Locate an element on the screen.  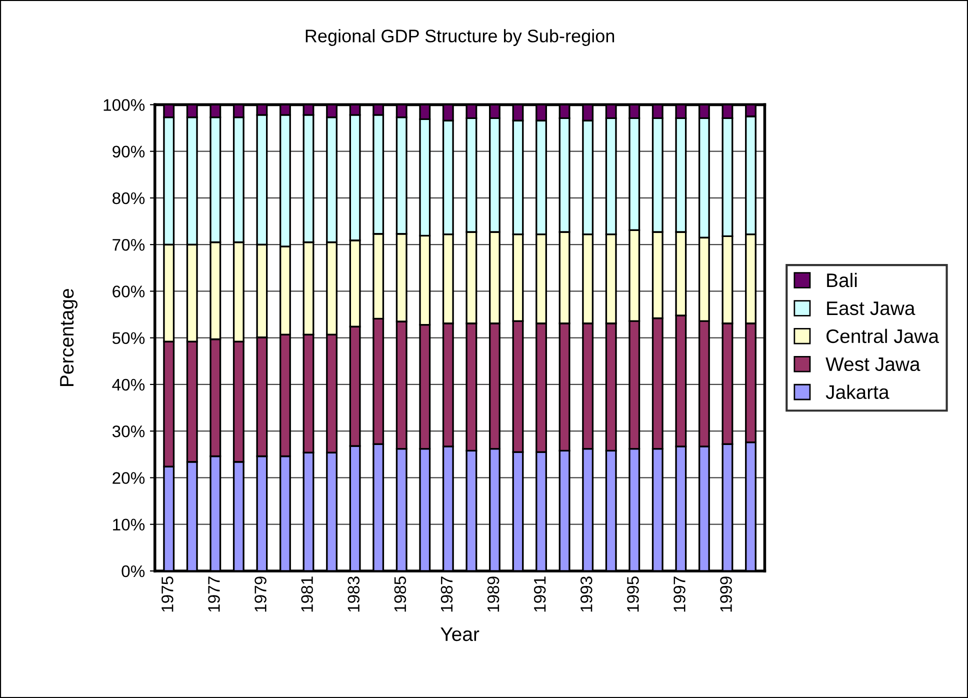
y-tick-label: 100% is located at coordinates (124, 105).